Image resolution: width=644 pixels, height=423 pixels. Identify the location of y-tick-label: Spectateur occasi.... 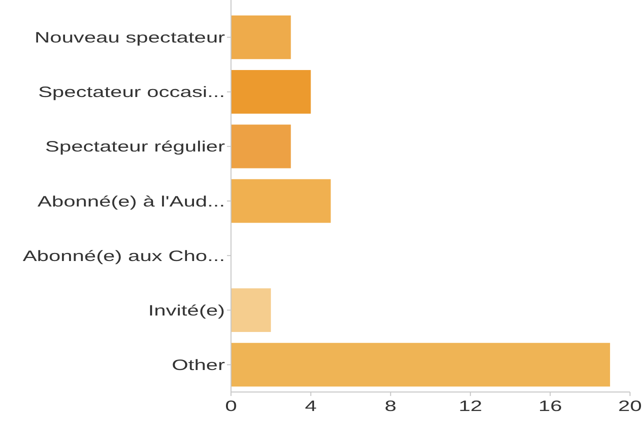
(131, 91).